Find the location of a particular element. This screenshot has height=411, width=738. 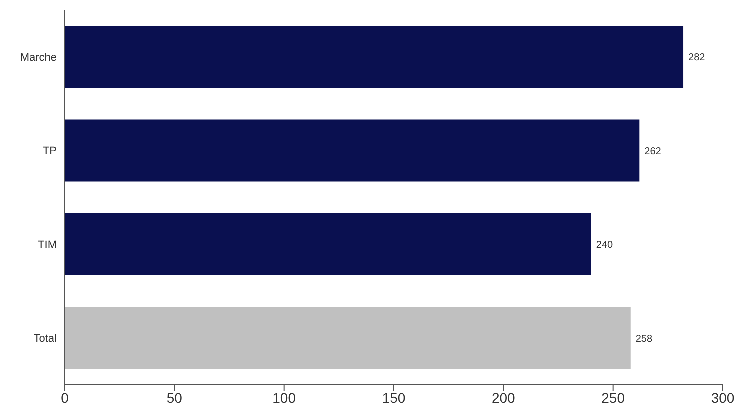

data-label: 262 is located at coordinates (653, 152).